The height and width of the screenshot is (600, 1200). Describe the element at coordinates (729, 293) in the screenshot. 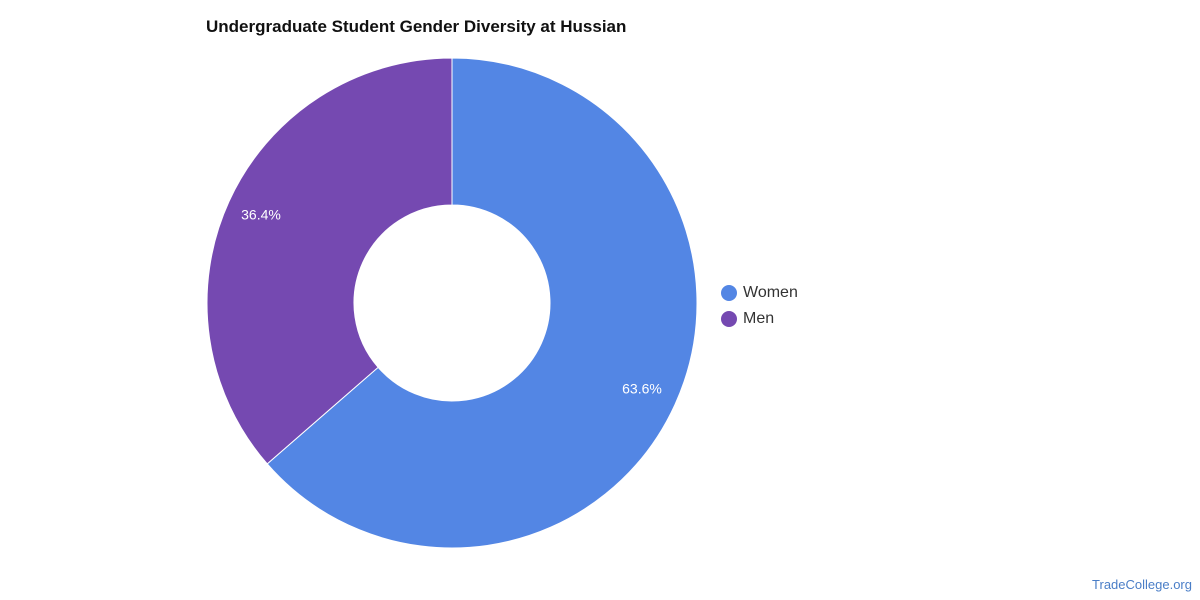

I see `legend-swatch-women` at that location.